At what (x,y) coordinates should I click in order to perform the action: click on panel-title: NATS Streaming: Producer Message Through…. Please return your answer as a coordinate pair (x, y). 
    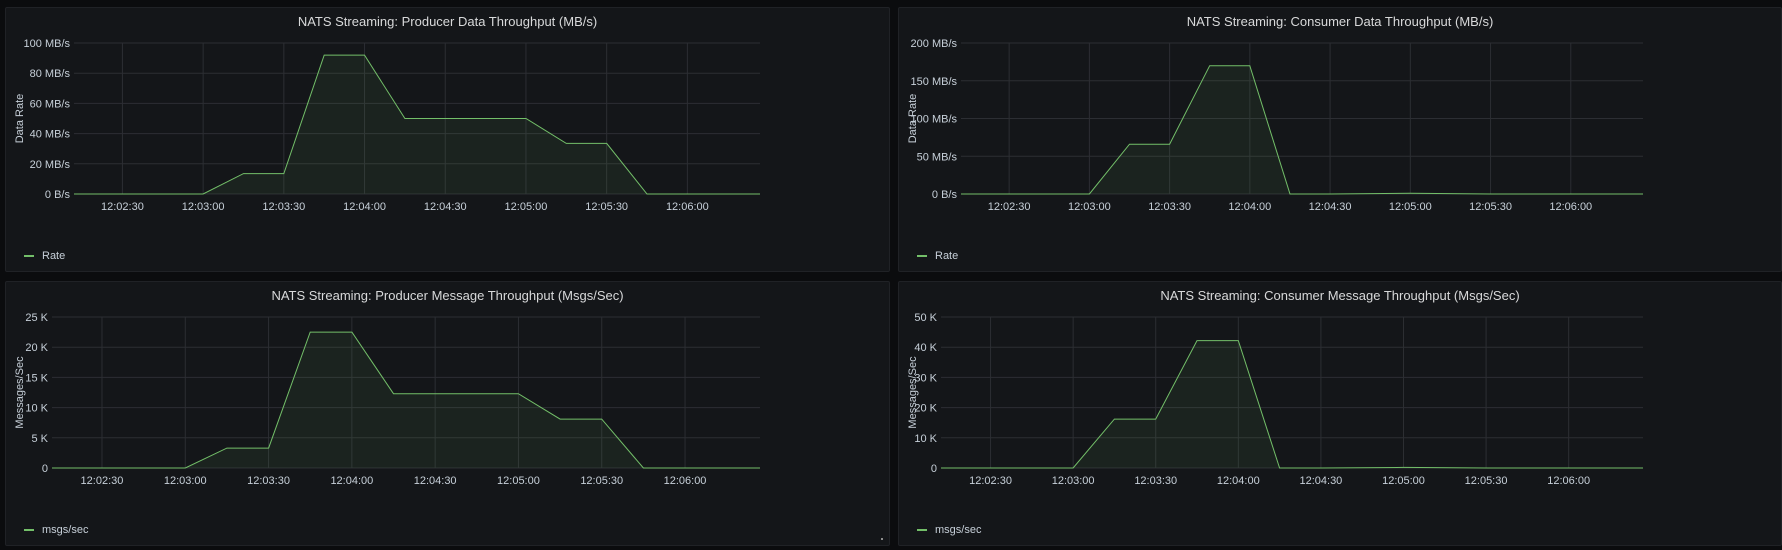
    Looking at the image, I should click on (447, 295).